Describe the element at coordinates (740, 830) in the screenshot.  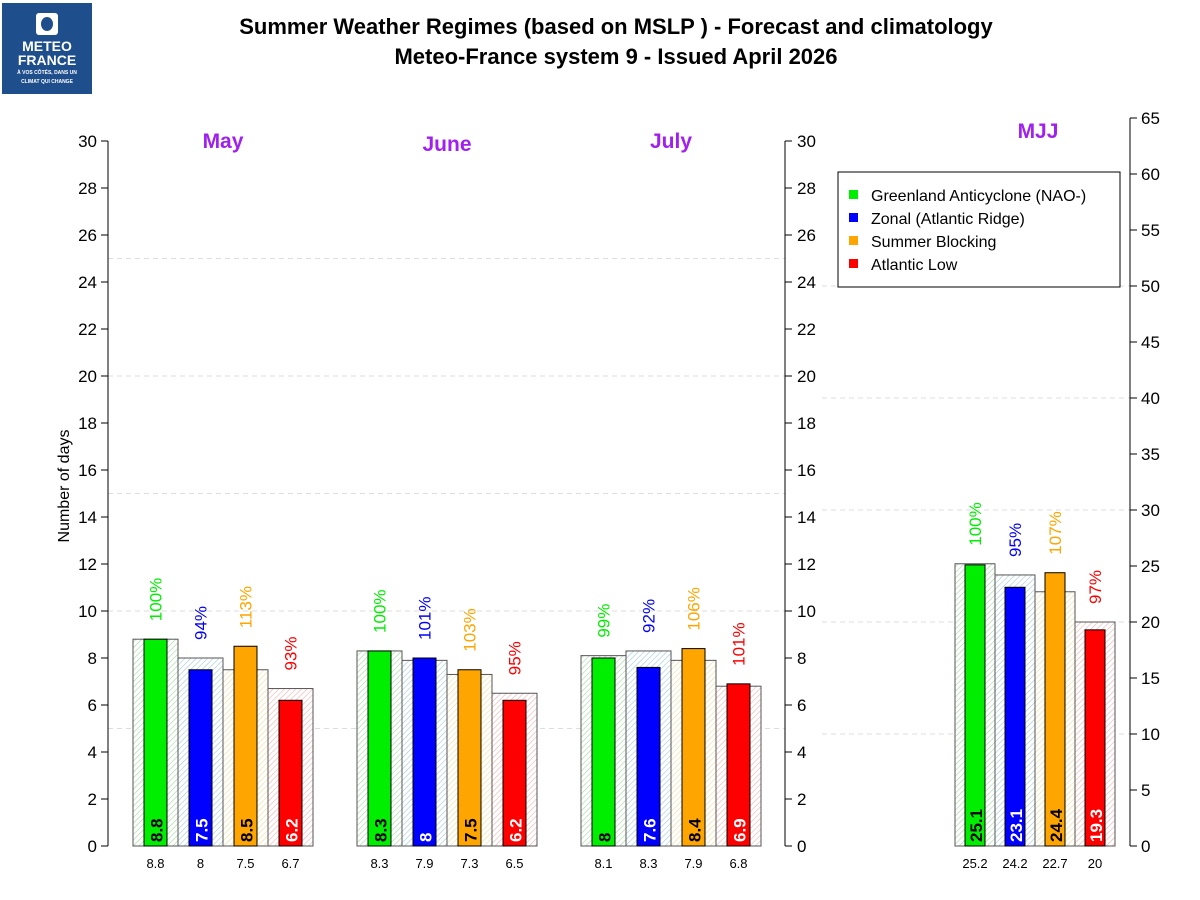
I see `forecast-value-label: 6.9` at that location.